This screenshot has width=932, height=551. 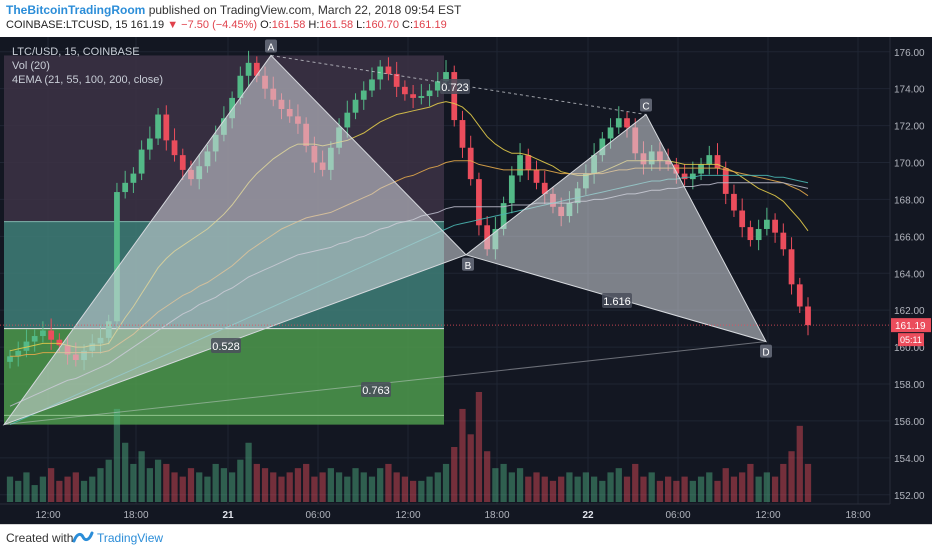 What do you see at coordinates (361, 25) in the screenshot?
I see `low-label: L:` at bounding box center [361, 25].